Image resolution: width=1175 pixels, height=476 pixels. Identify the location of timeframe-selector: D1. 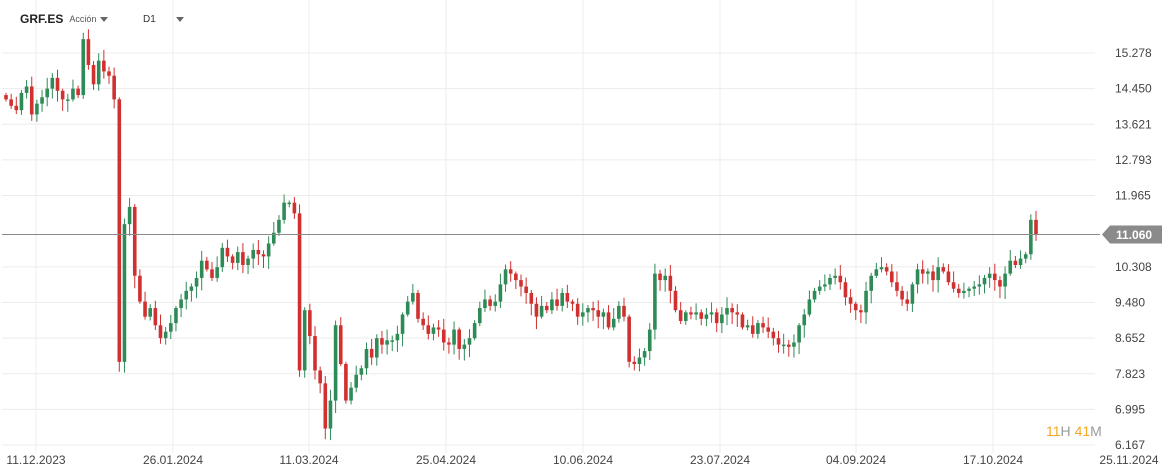
(163, 19).